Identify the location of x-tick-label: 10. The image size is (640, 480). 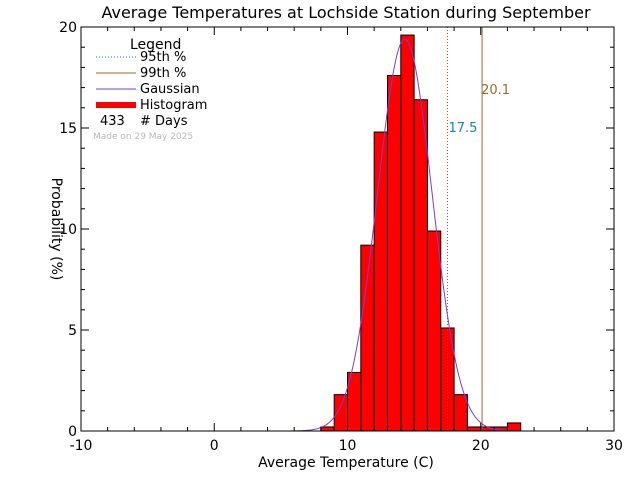
(348, 446).